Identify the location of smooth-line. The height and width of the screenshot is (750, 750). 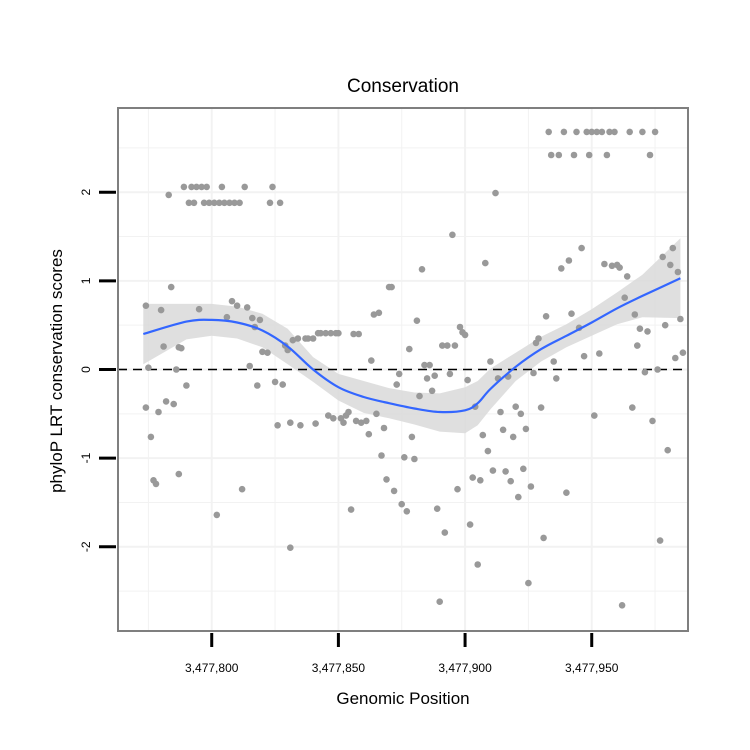
(412, 345).